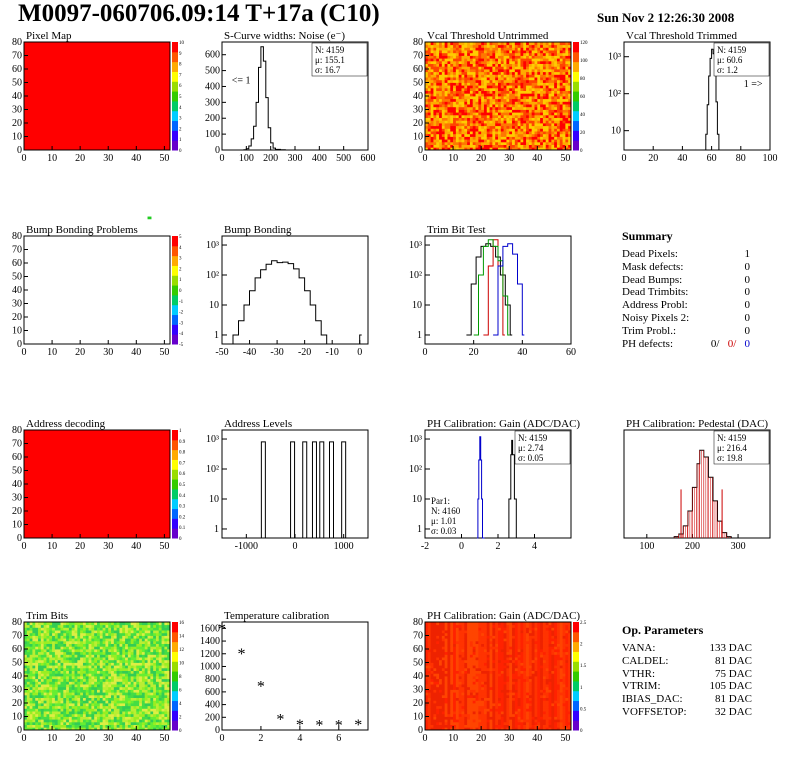 This screenshot has width=796, height=772. Describe the element at coordinates (175, 251) in the screenshot. I see `color-scale-band` at that location.